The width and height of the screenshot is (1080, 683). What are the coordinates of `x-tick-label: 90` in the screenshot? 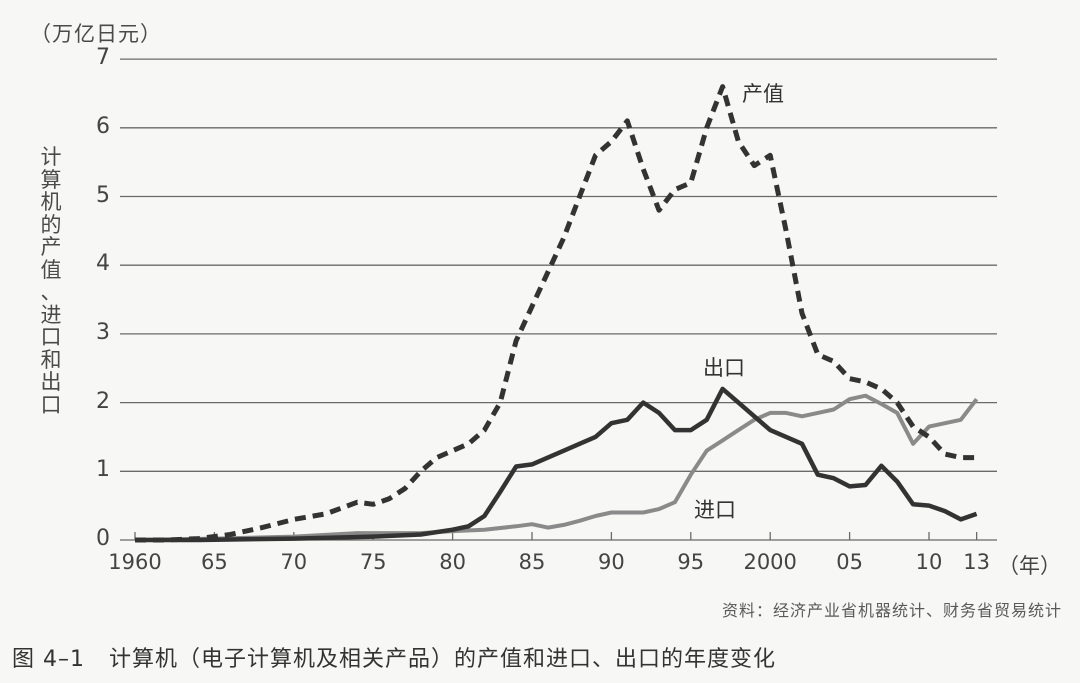 It's located at (611, 562).